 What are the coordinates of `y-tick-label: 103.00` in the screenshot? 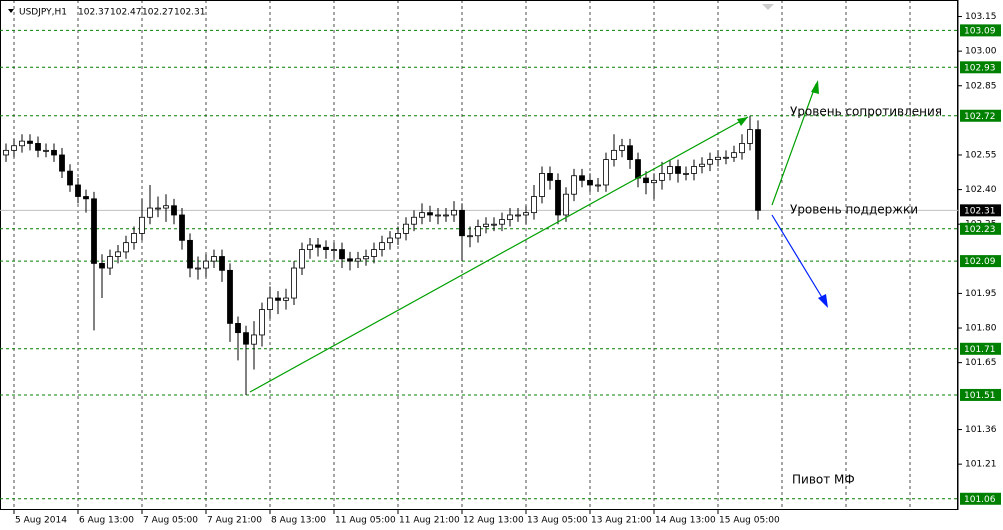 It's located at (981, 52).